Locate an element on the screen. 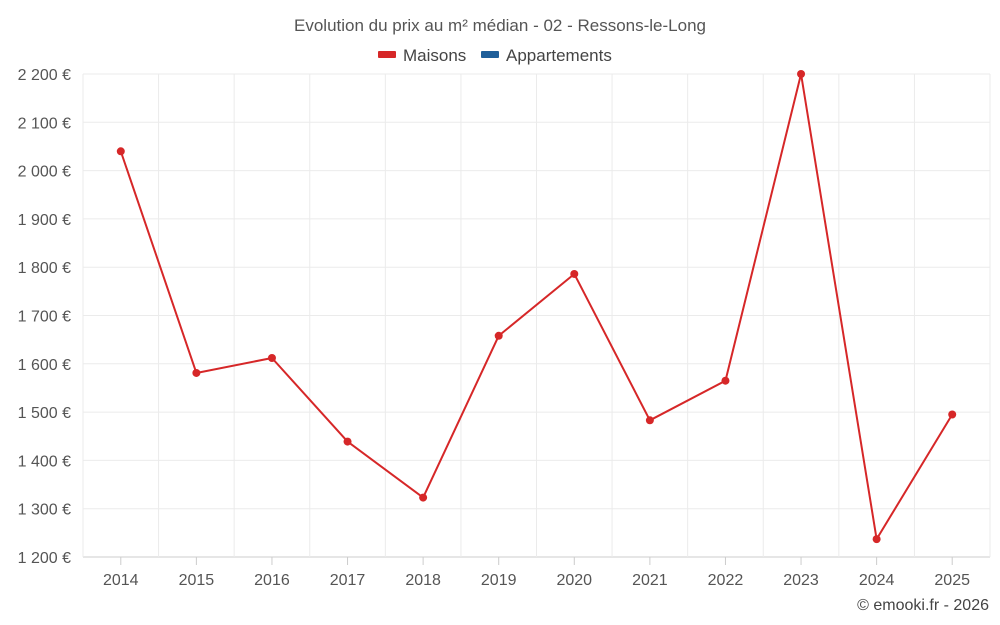 This screenshot has height=625, width=1000. y-tick-label: 1 400 € is located at coordinates (44, 461).